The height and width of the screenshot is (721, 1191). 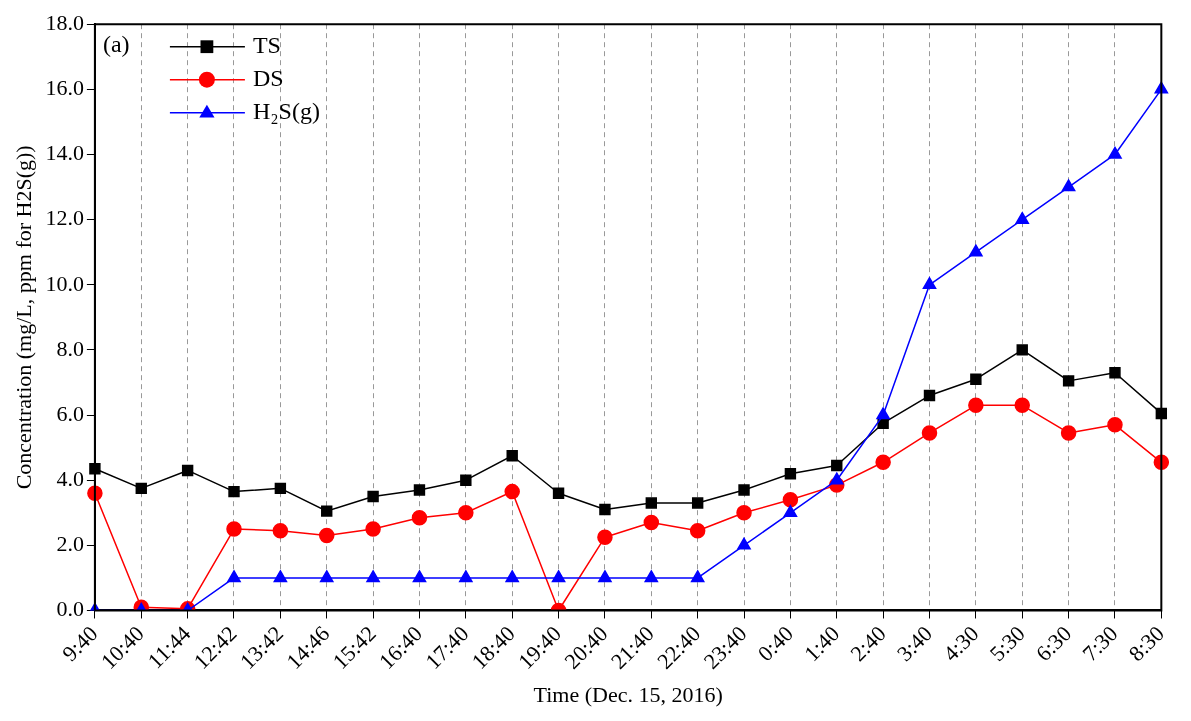 I want to click on y-tick-label: 0.0, so click(x=70, y=609).